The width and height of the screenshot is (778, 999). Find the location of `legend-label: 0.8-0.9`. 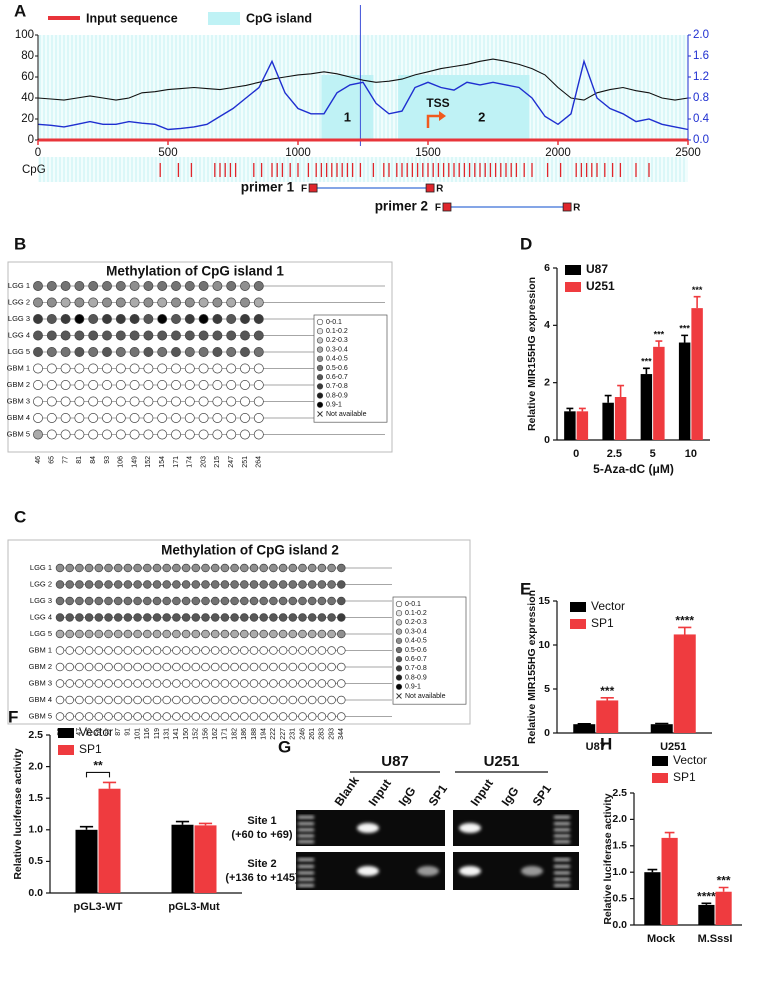

legend-label: 0.8-0.9 is located at coordinates (416, 677).